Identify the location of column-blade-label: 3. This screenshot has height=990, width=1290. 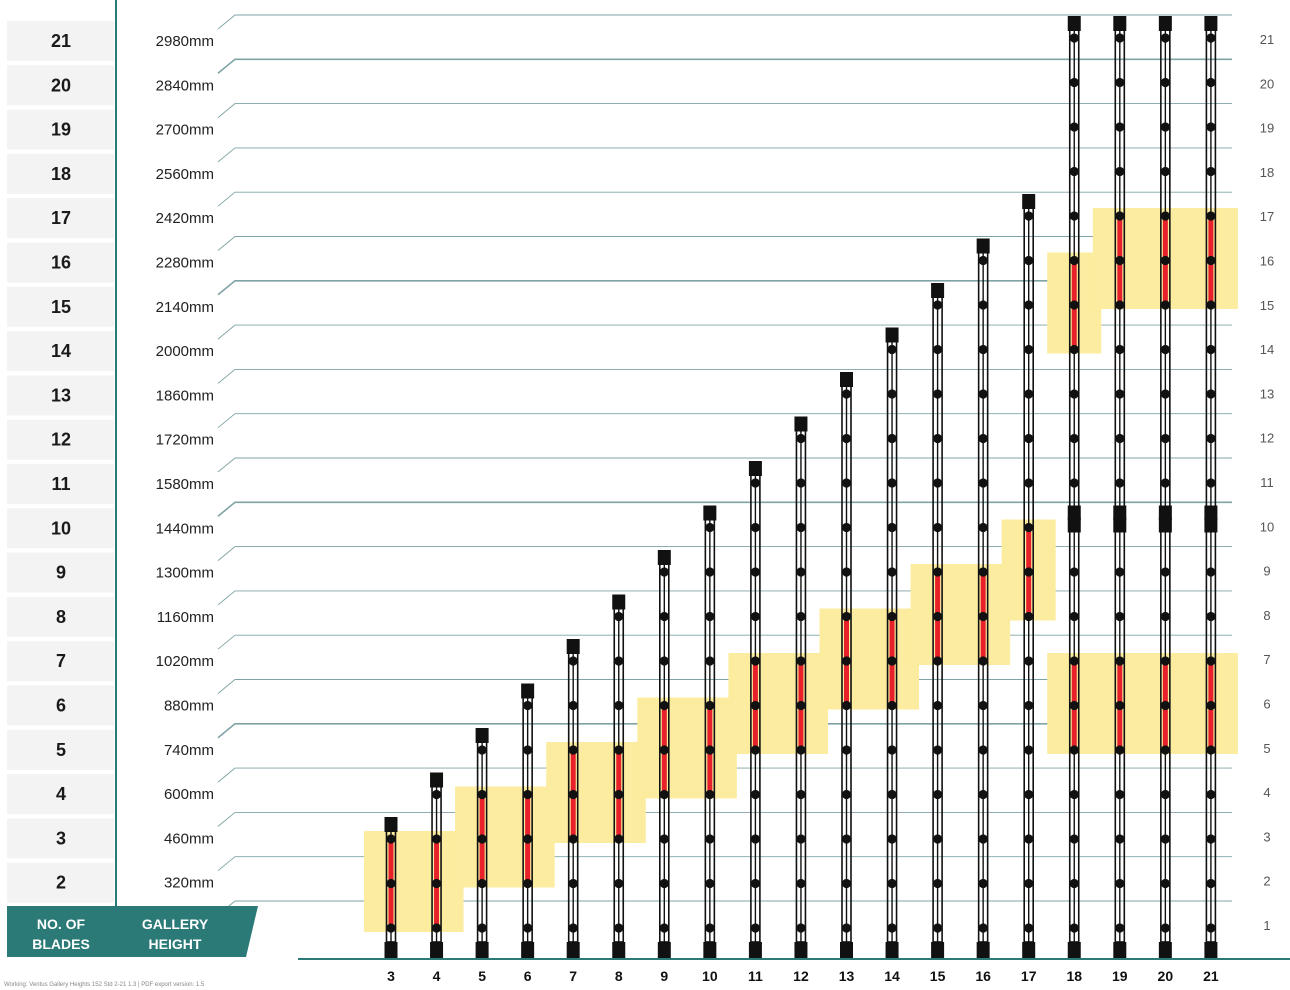
(391, 976).